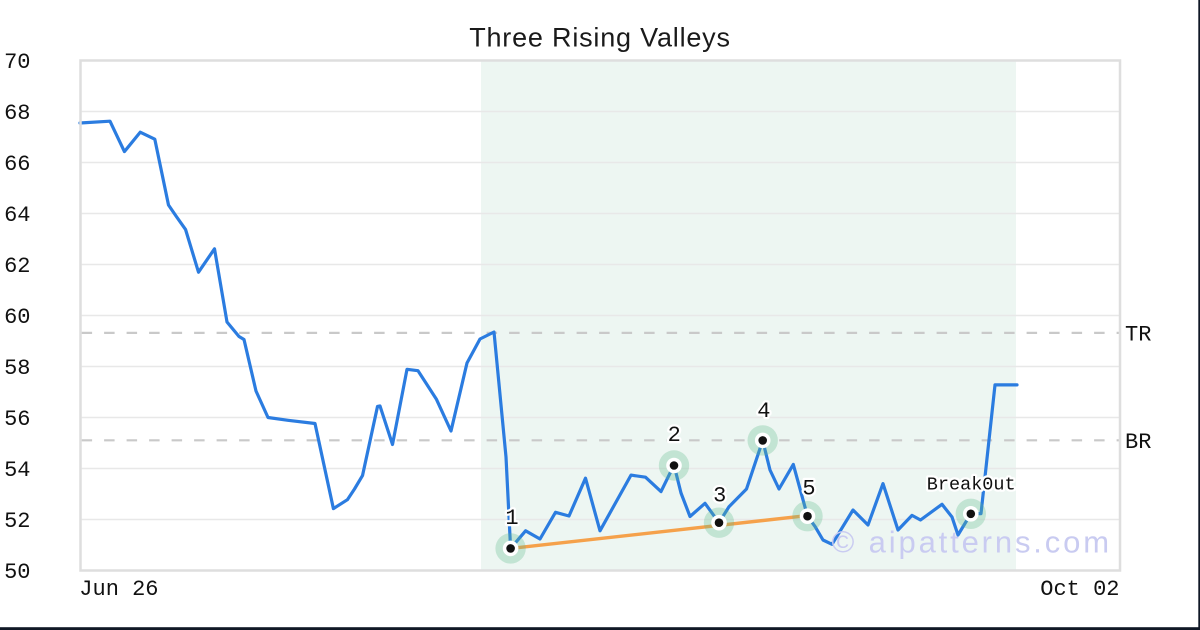  What do you see at coordinates (118, 589) in the screenshot?
I see `svg-text: Jun 26` at bounding box center [118, 589].